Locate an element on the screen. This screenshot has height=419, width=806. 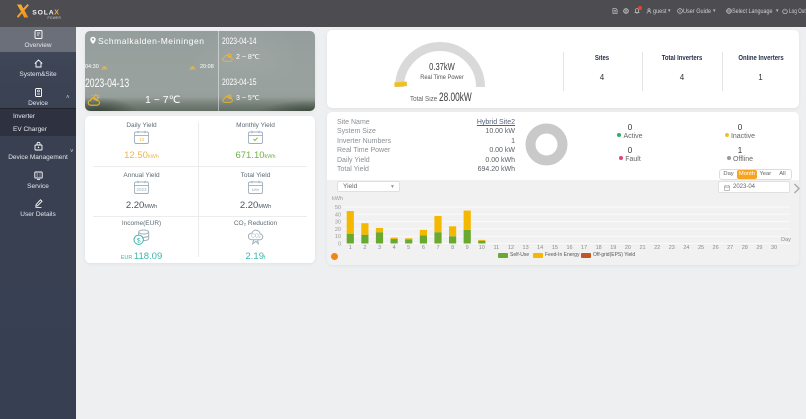
svg-text: 18 is located at coordinates (599, 248).